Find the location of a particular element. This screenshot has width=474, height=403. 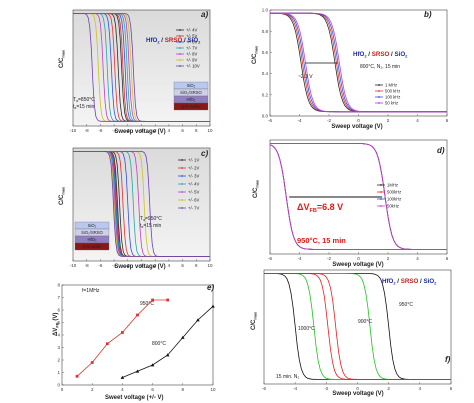

legend-label: +/- 6V is located at coordinates (191, 42).